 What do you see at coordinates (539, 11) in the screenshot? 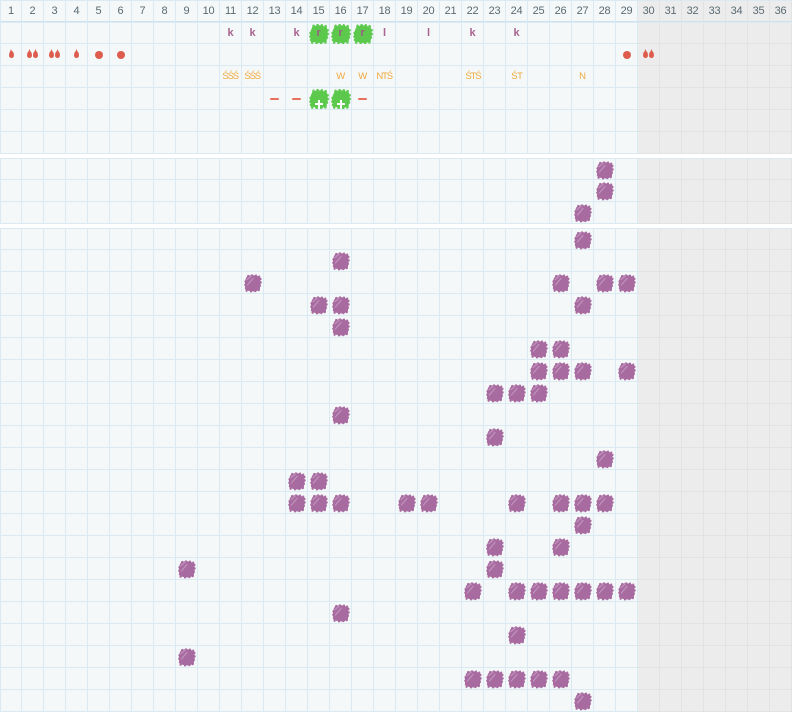
I see `day-header-cell-25: 25` at bounding box center [539, 11].